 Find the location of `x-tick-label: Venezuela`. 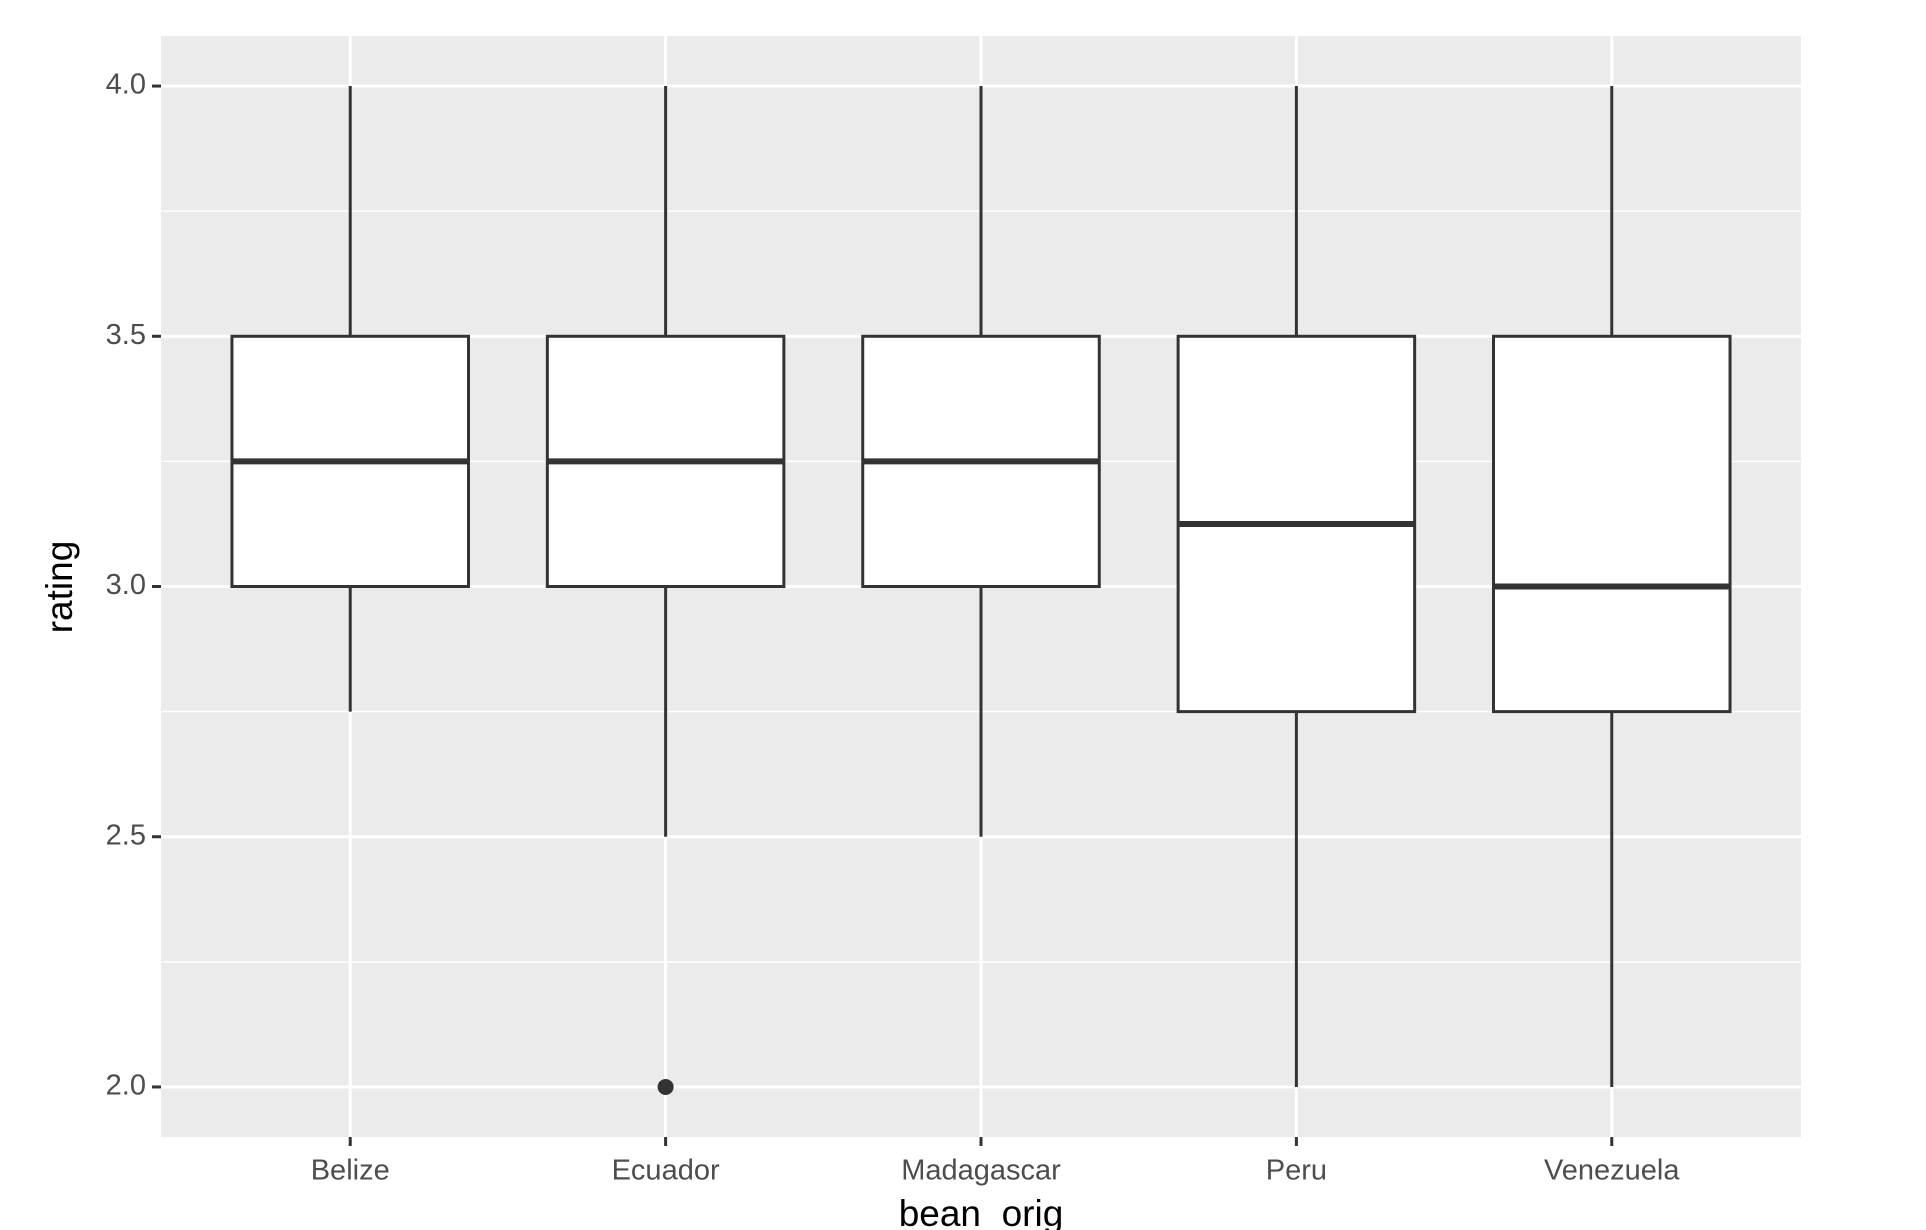

x-tick-label: Venezuela is located at coordinates (1612, 1171).